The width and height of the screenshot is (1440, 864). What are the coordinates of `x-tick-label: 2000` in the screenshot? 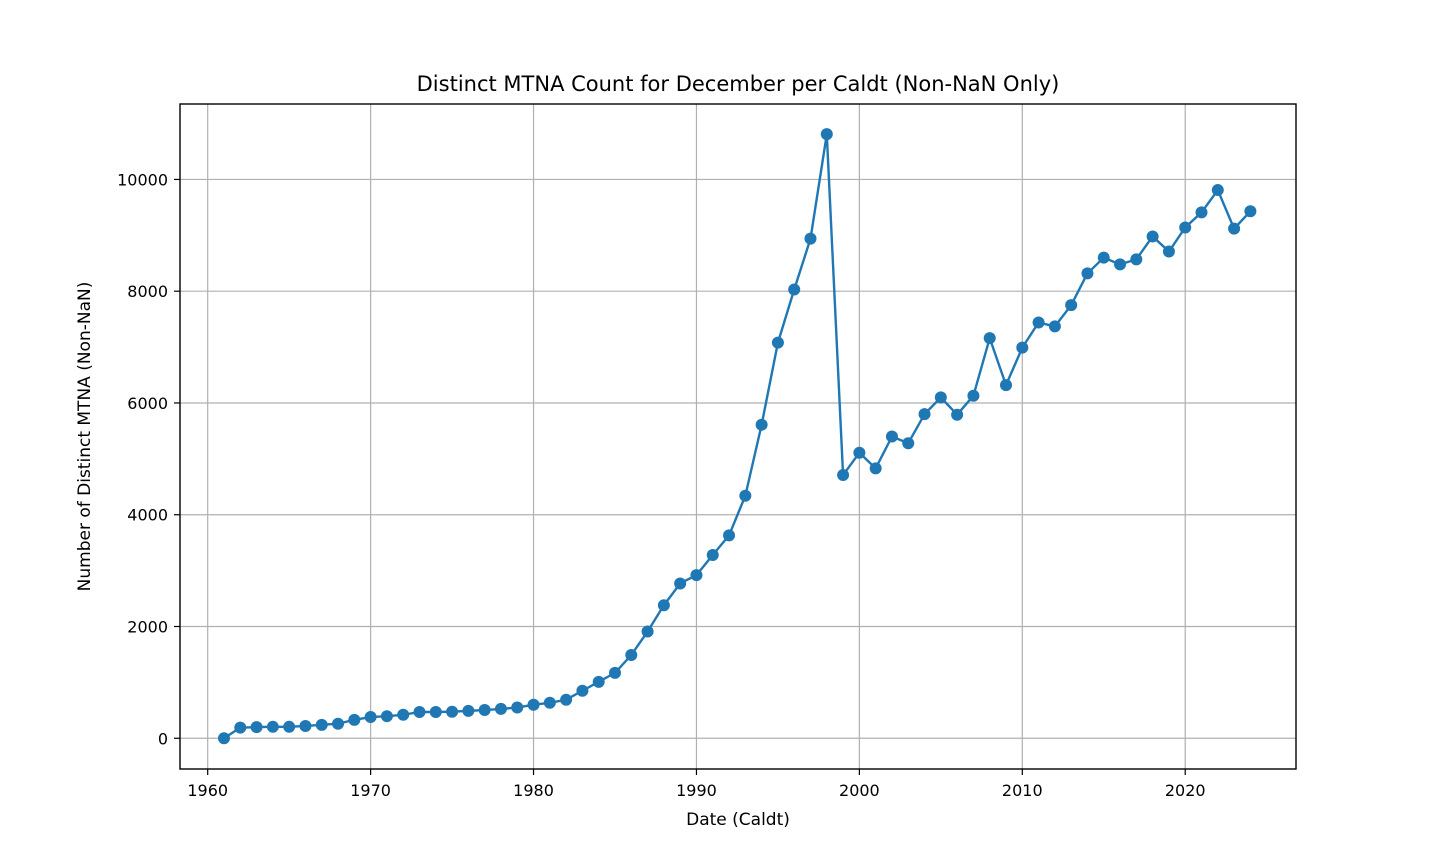 It's located at (859, 790).